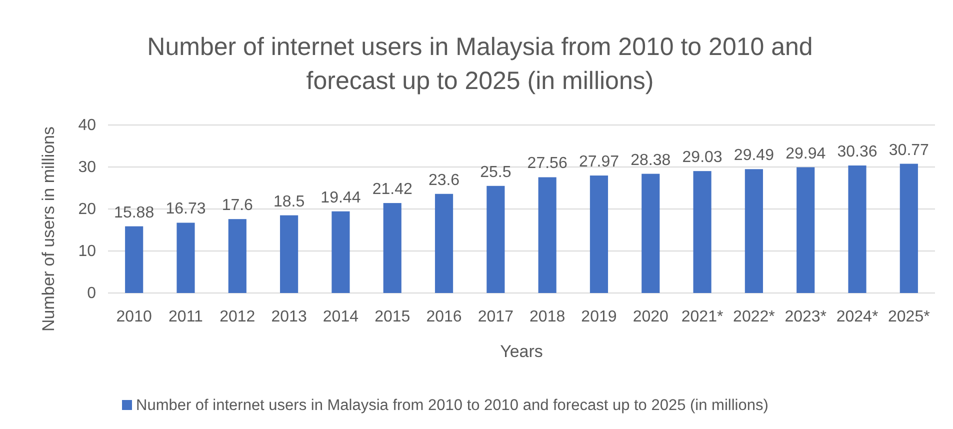  Describe the element at coordinates (238, 205) in the screenshot. I see `data-label: 17.6` at that location.